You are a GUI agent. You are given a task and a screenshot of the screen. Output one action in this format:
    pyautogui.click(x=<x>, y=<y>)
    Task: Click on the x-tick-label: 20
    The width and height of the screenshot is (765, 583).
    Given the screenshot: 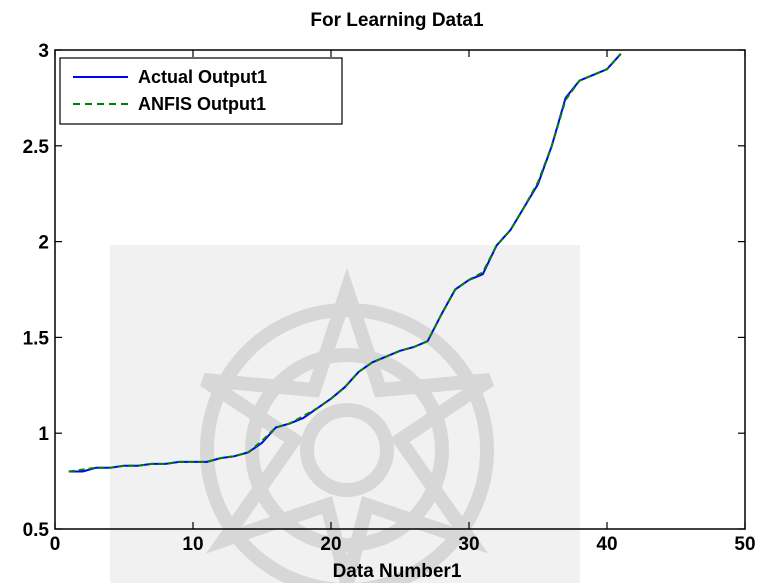 What is the action you would take?
    pyautogui.click(x=330, y=544)
    